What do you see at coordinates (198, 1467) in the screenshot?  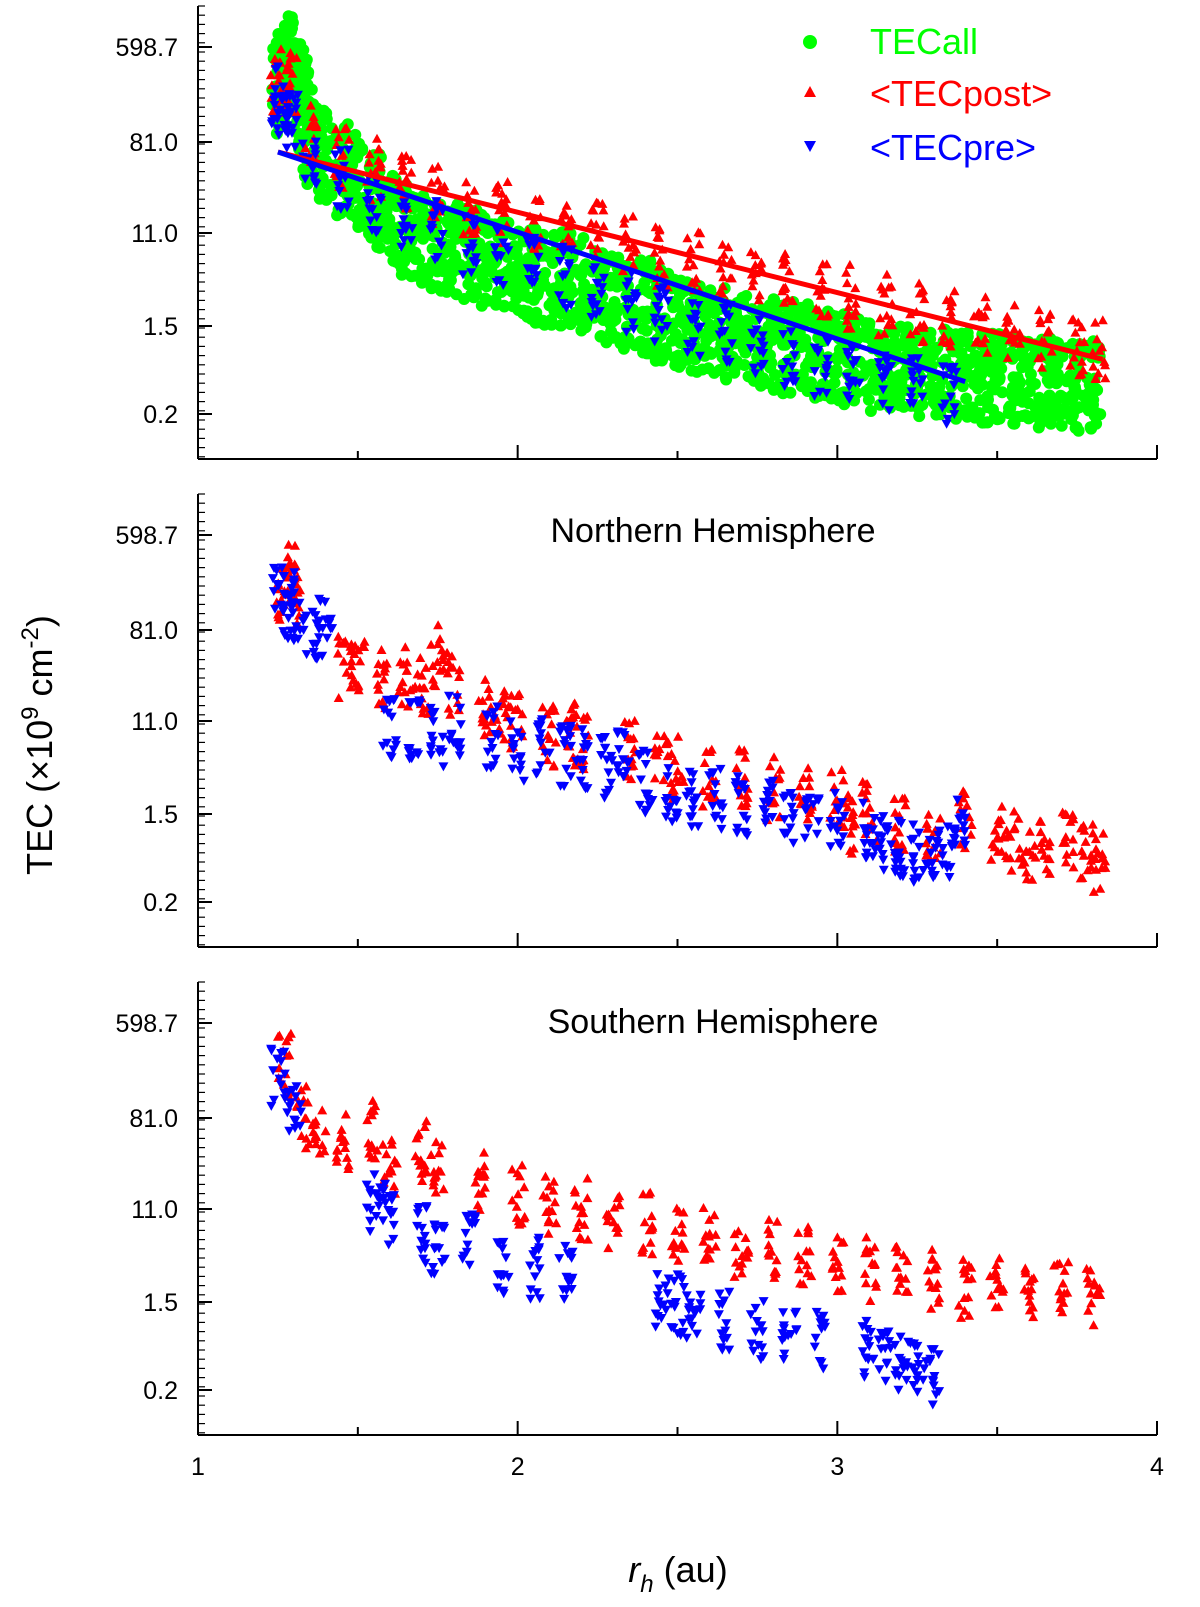 I see `x-tick-label: 1` at bounding box center [198, 1467].